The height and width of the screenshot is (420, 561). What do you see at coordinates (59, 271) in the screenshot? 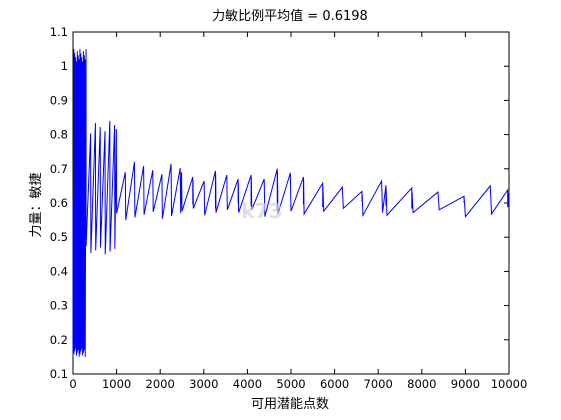
I see `y-tick-label: 0.4` at bounding box center [59, 271].